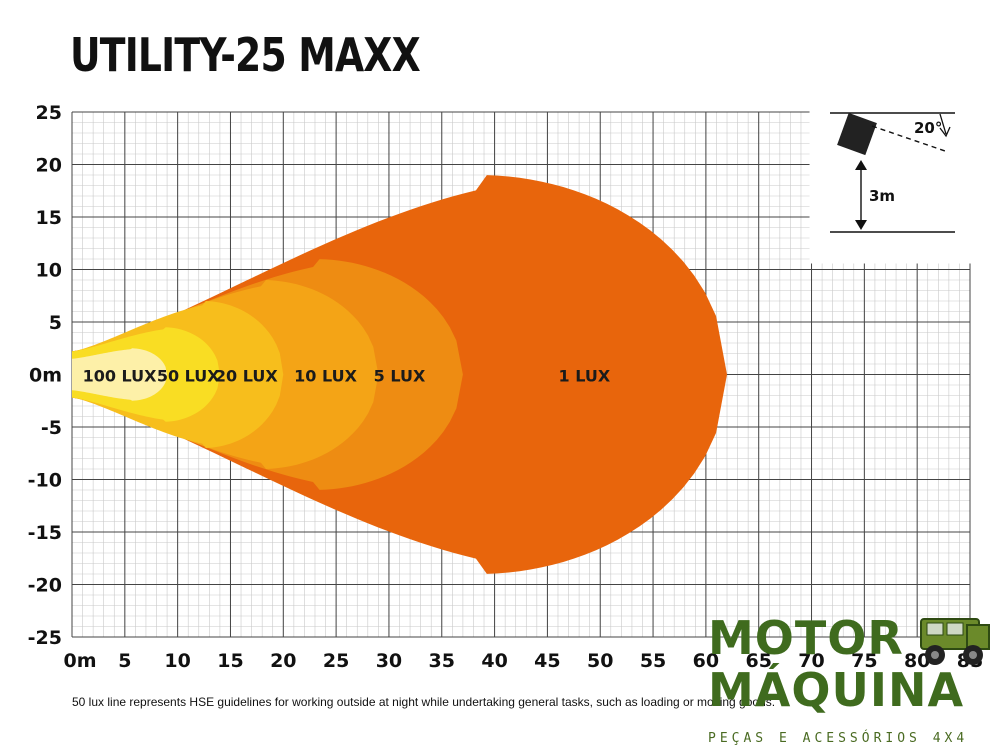 The width and height of the screenshot is (1000, 750). What do you see at coordinates (49, 271) in the screenshot?
I see `y-tick-label: 10` at bounding box center [49, 271].